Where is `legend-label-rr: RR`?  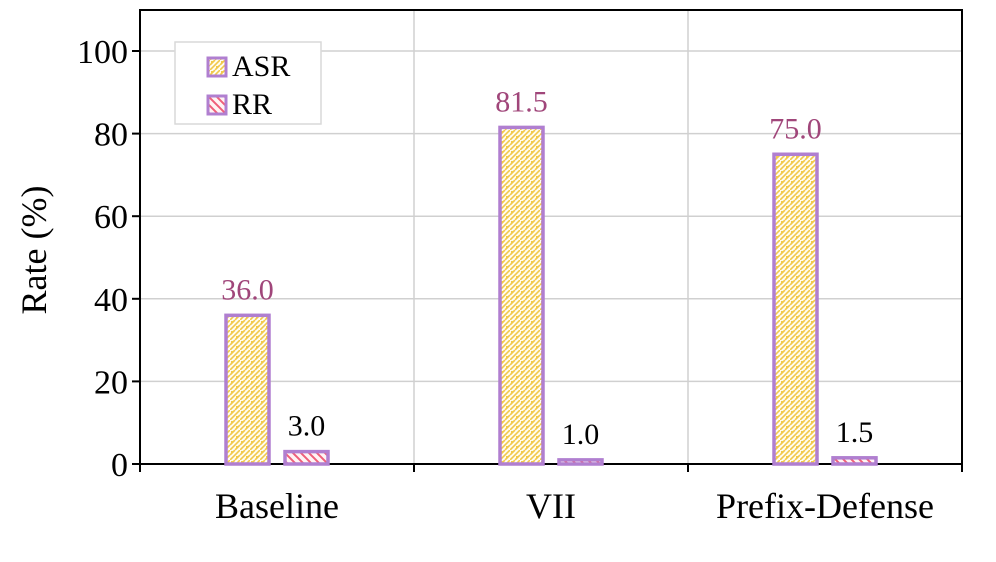
legend-label-rr: RR is located at coordinates (252, 104).